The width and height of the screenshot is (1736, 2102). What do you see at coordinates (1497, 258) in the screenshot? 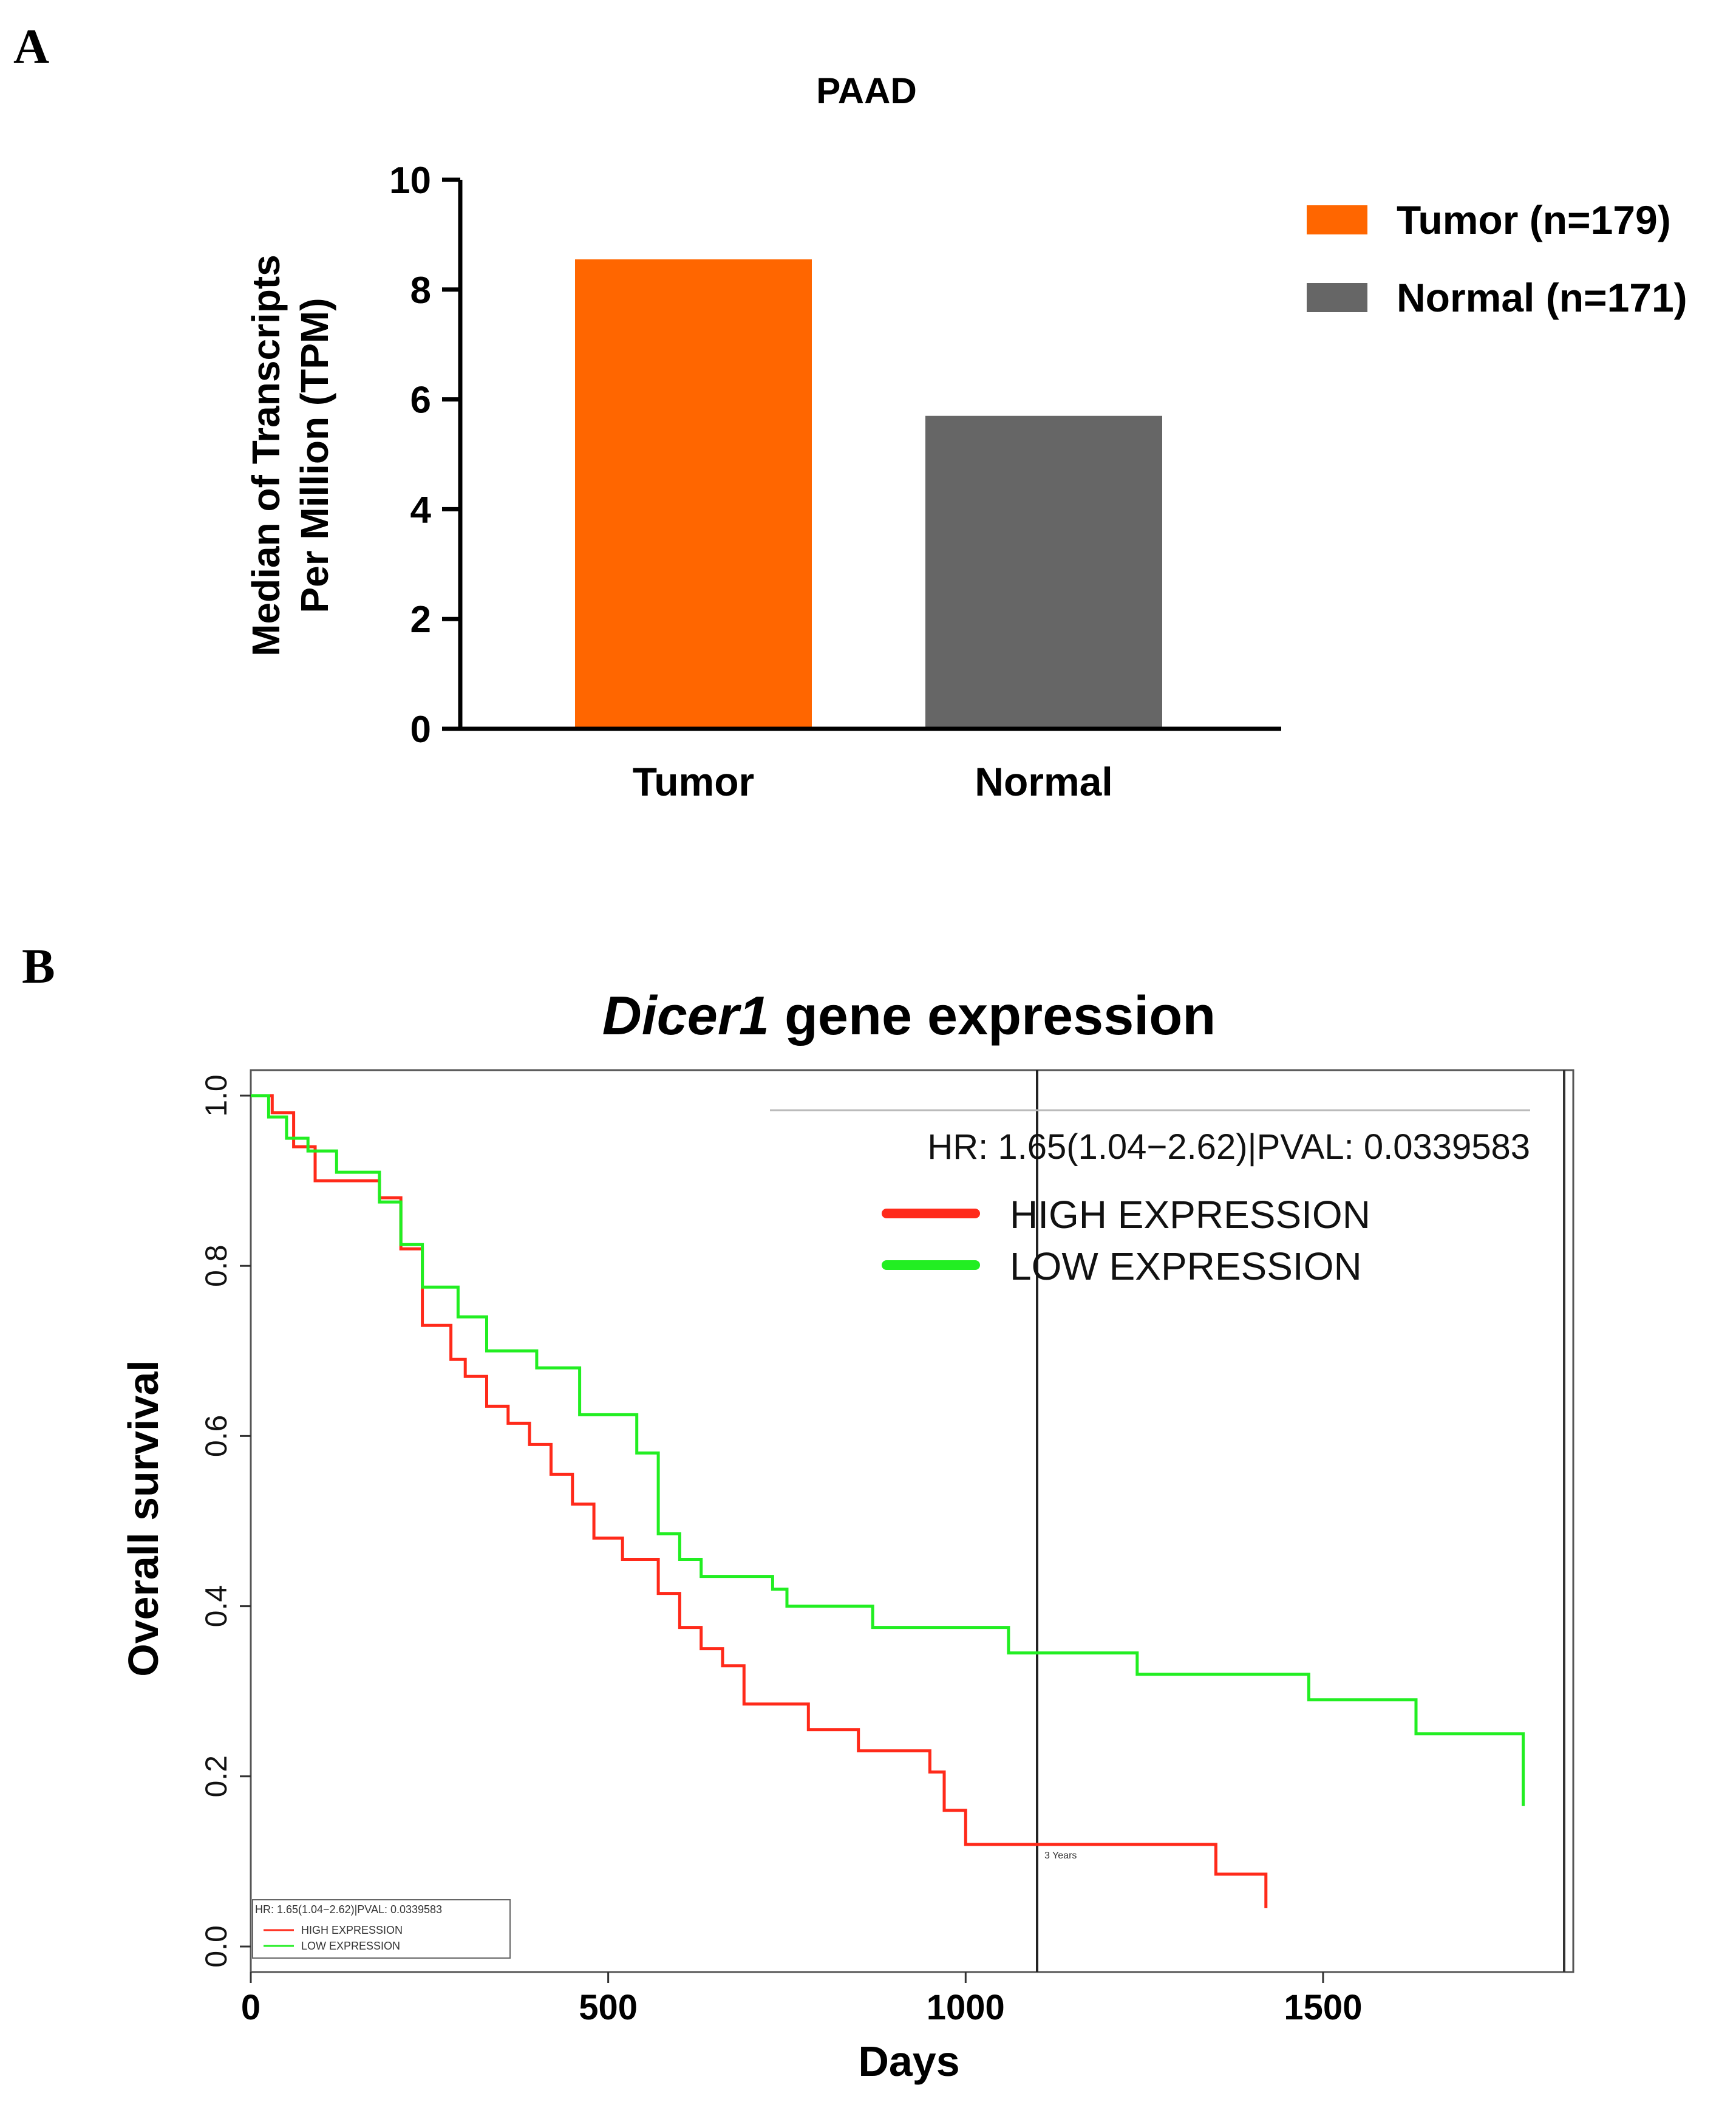
I see `bar-legend: Tumor (n=179) Normal (n=171)` at bounding box center [1497, 258].